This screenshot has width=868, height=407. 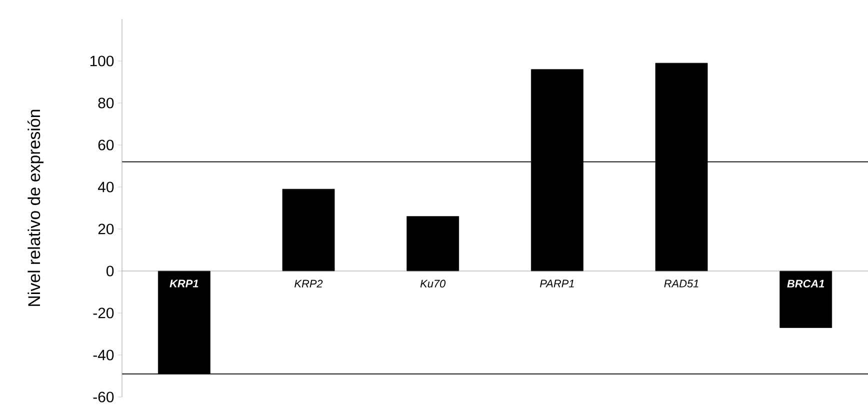 What do you see at coordinates (106, 103) in the screenshot?
I see `y-tick-label: 80` at bounding box center [106, 103].